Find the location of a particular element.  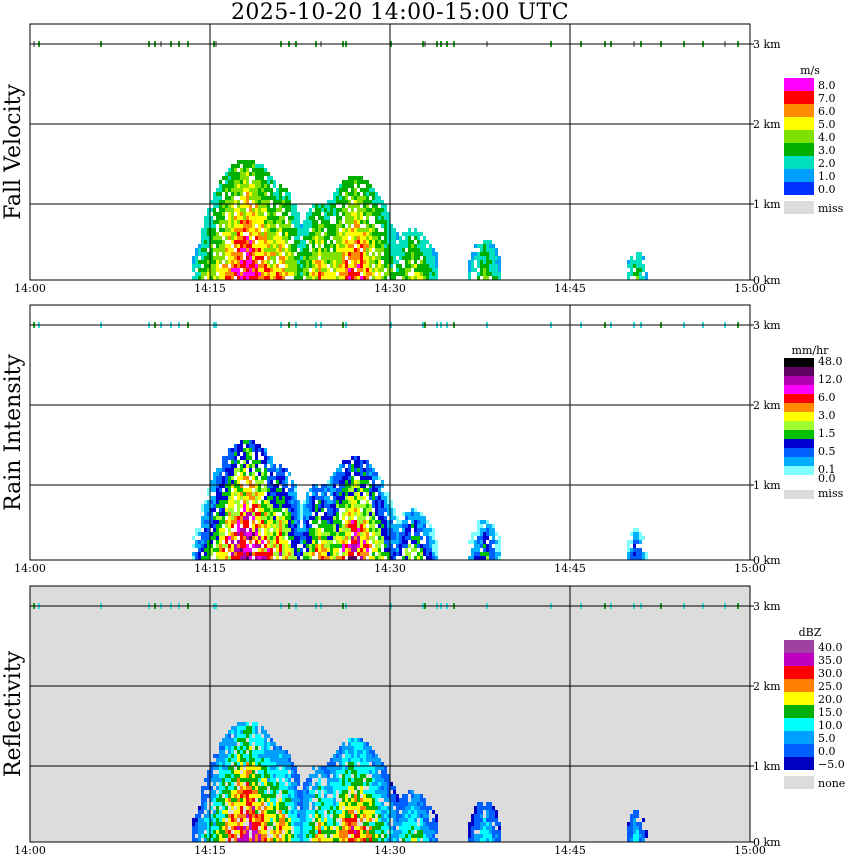

legend-label: 40.0 is located at coordinates (830, 647).